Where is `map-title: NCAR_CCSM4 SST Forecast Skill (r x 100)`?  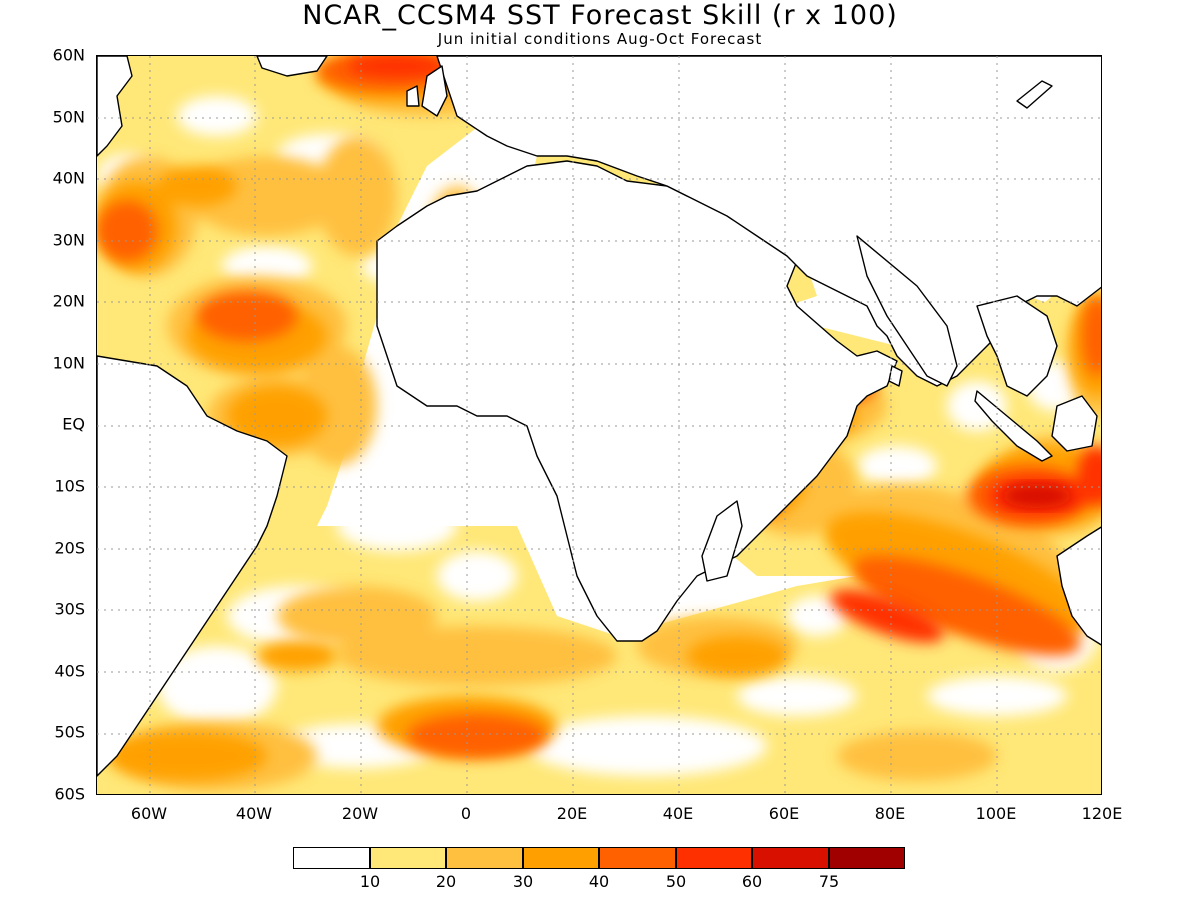 map-title: NCAR_CCSM4 SST Forecast Skill (r x 100) is located at coordinates (600, 15).